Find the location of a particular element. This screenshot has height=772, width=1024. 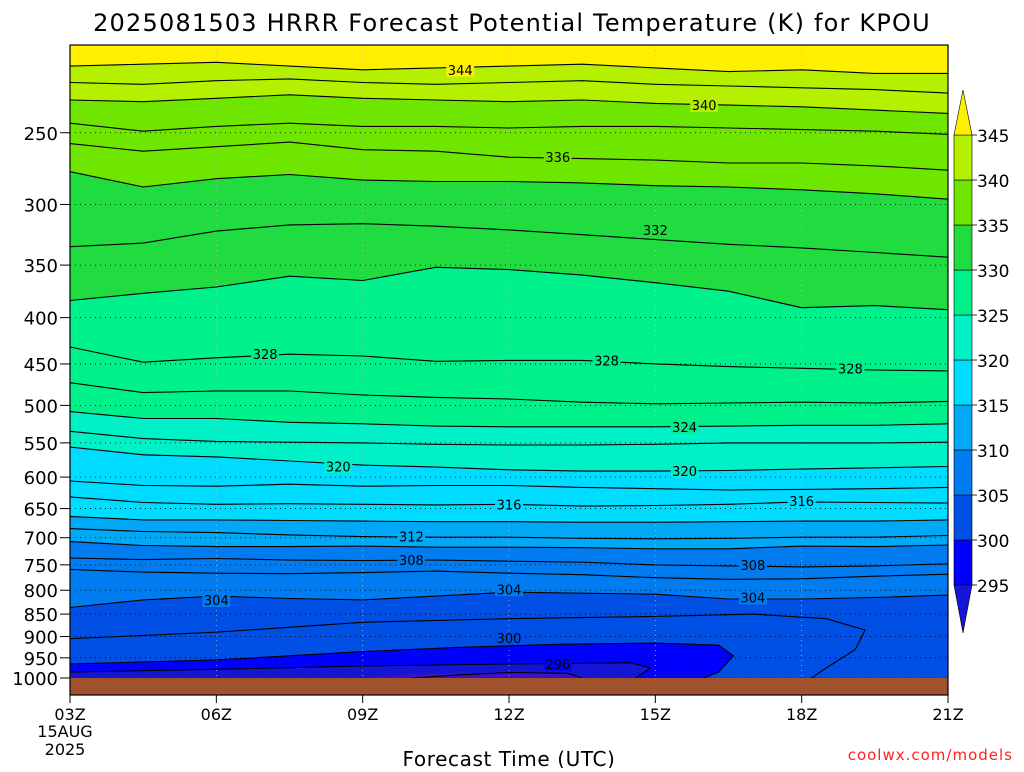

y-tick-label: 900 is located at coordinates (41, 638).